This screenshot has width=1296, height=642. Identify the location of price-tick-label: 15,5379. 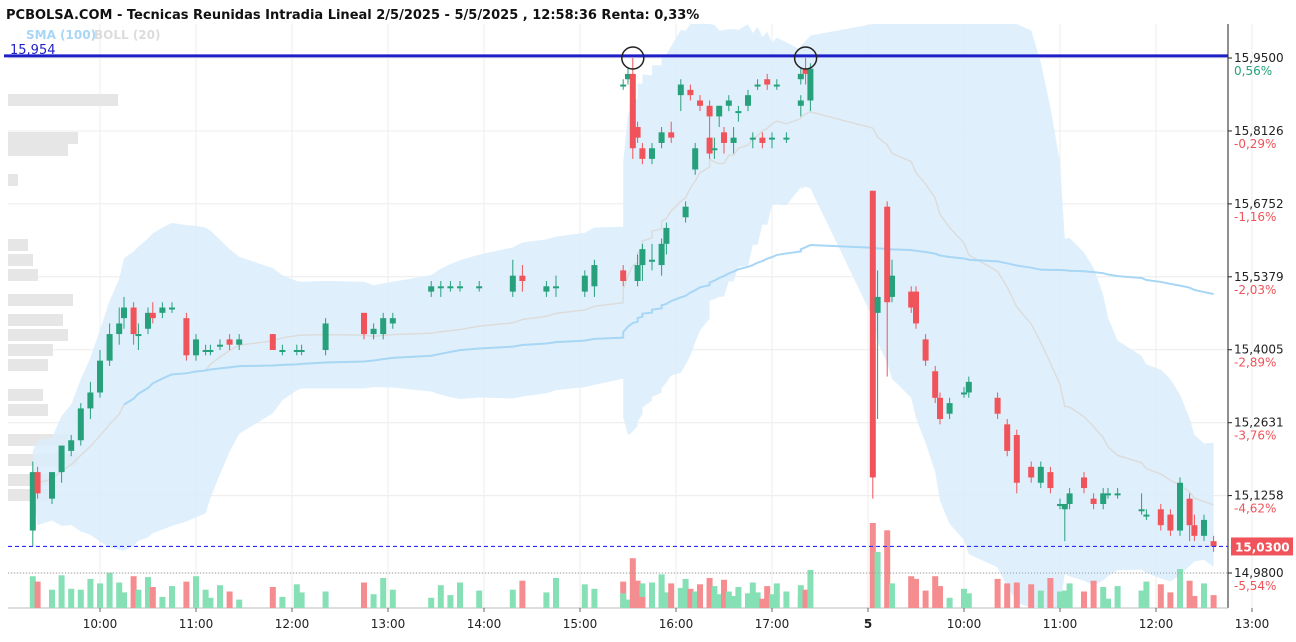
(1259, 277).